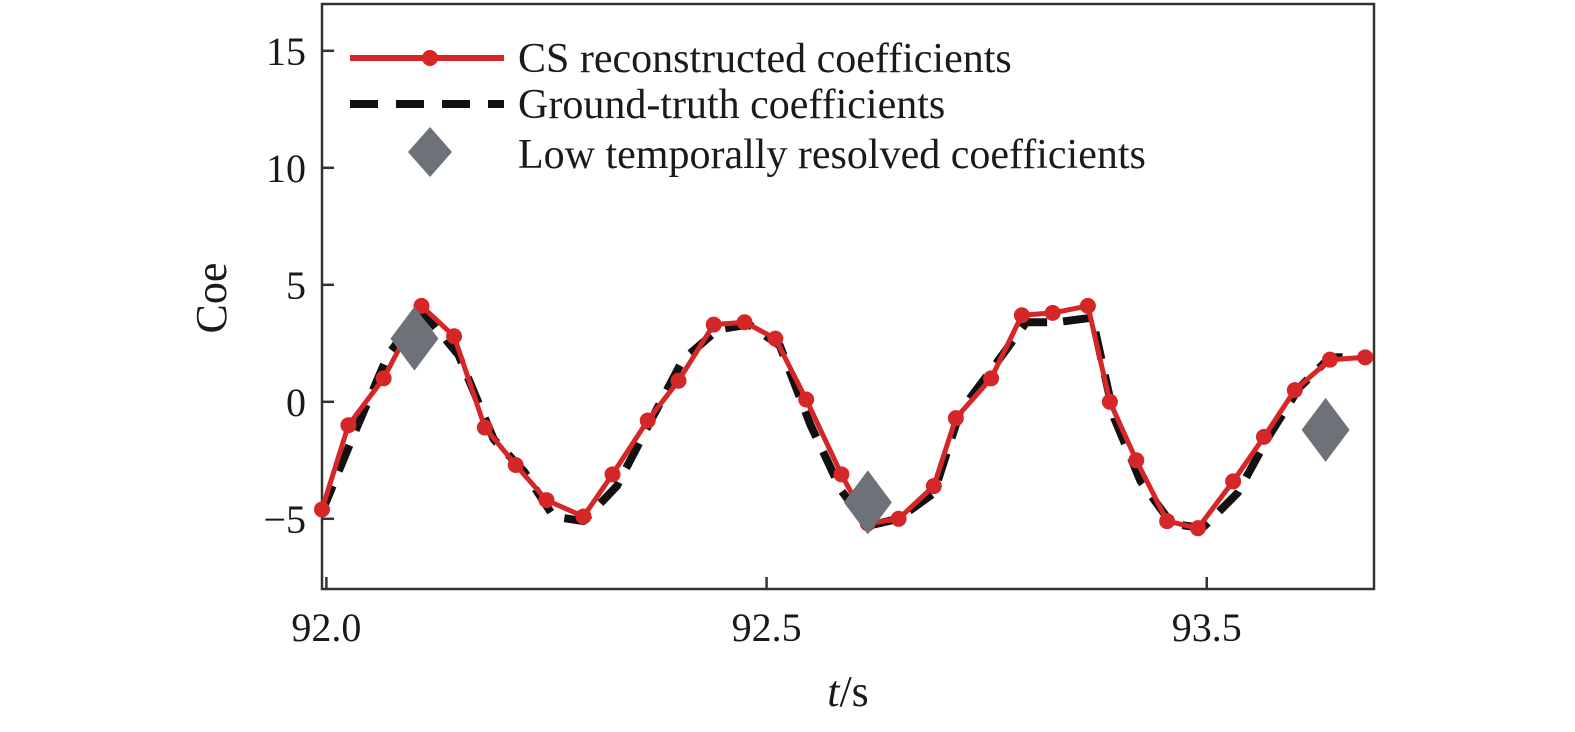  Describe the element at coordinates (286, 168) in the screenshot. I see `y-tick-label: 10` at that location.